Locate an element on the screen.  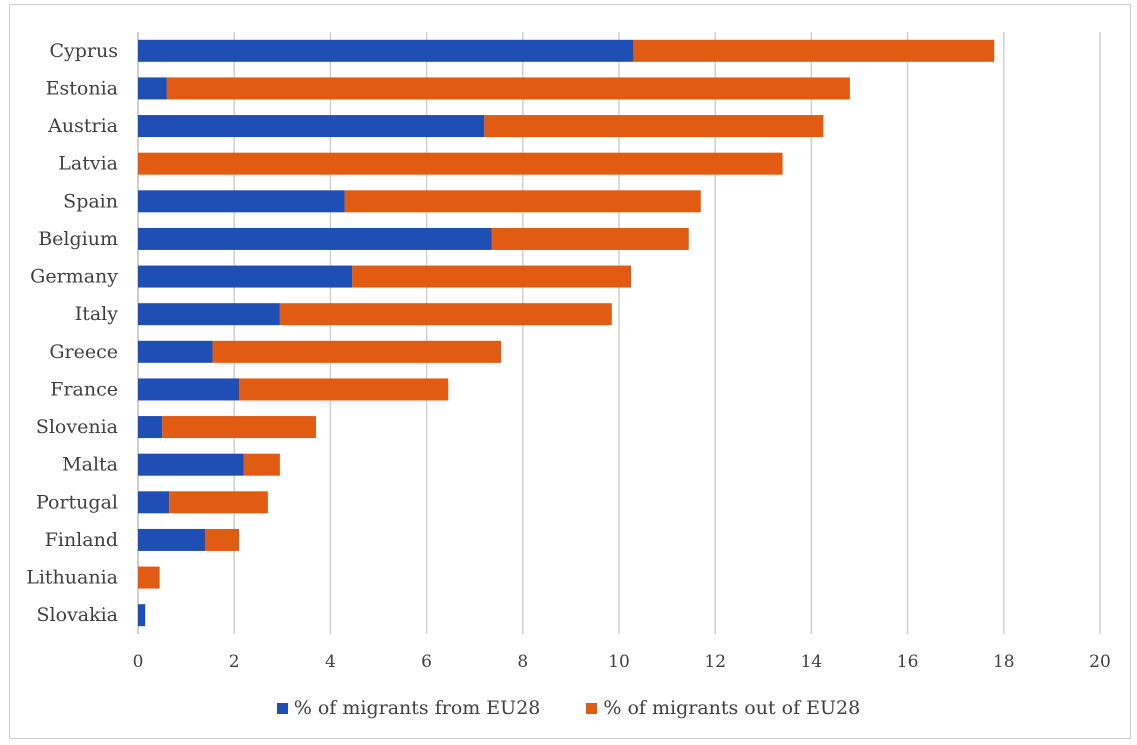
x-tick-label: 10 is located at coordinates (619, 662).